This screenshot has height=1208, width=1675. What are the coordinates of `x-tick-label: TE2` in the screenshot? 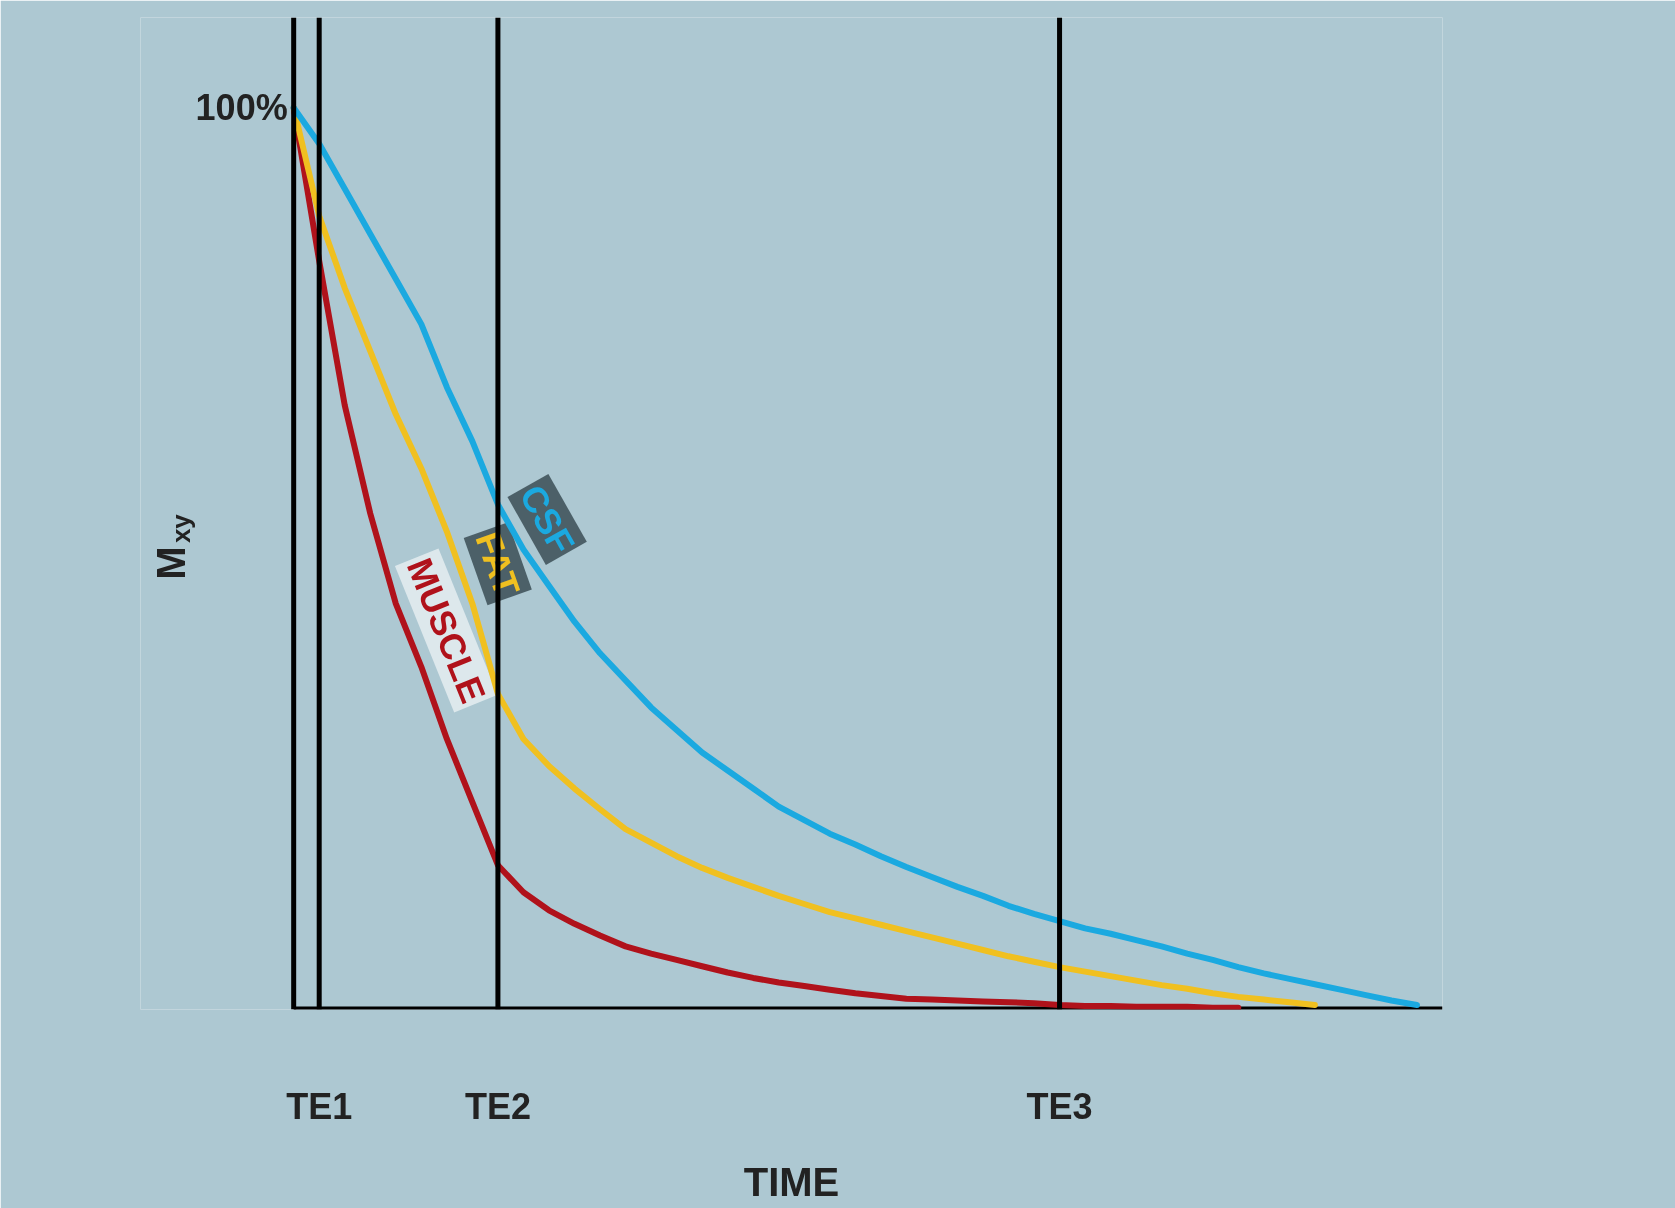 It's located at (497, 1106).